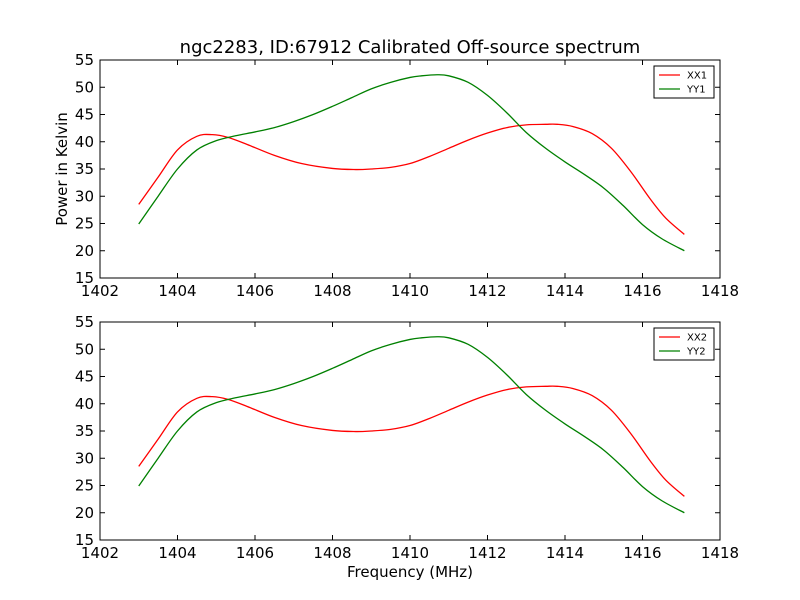 Image resolution: width=800 pixels, height=600 pixels. I want to click on x-axis-label: Frequency (MHz), so click(410, 572).